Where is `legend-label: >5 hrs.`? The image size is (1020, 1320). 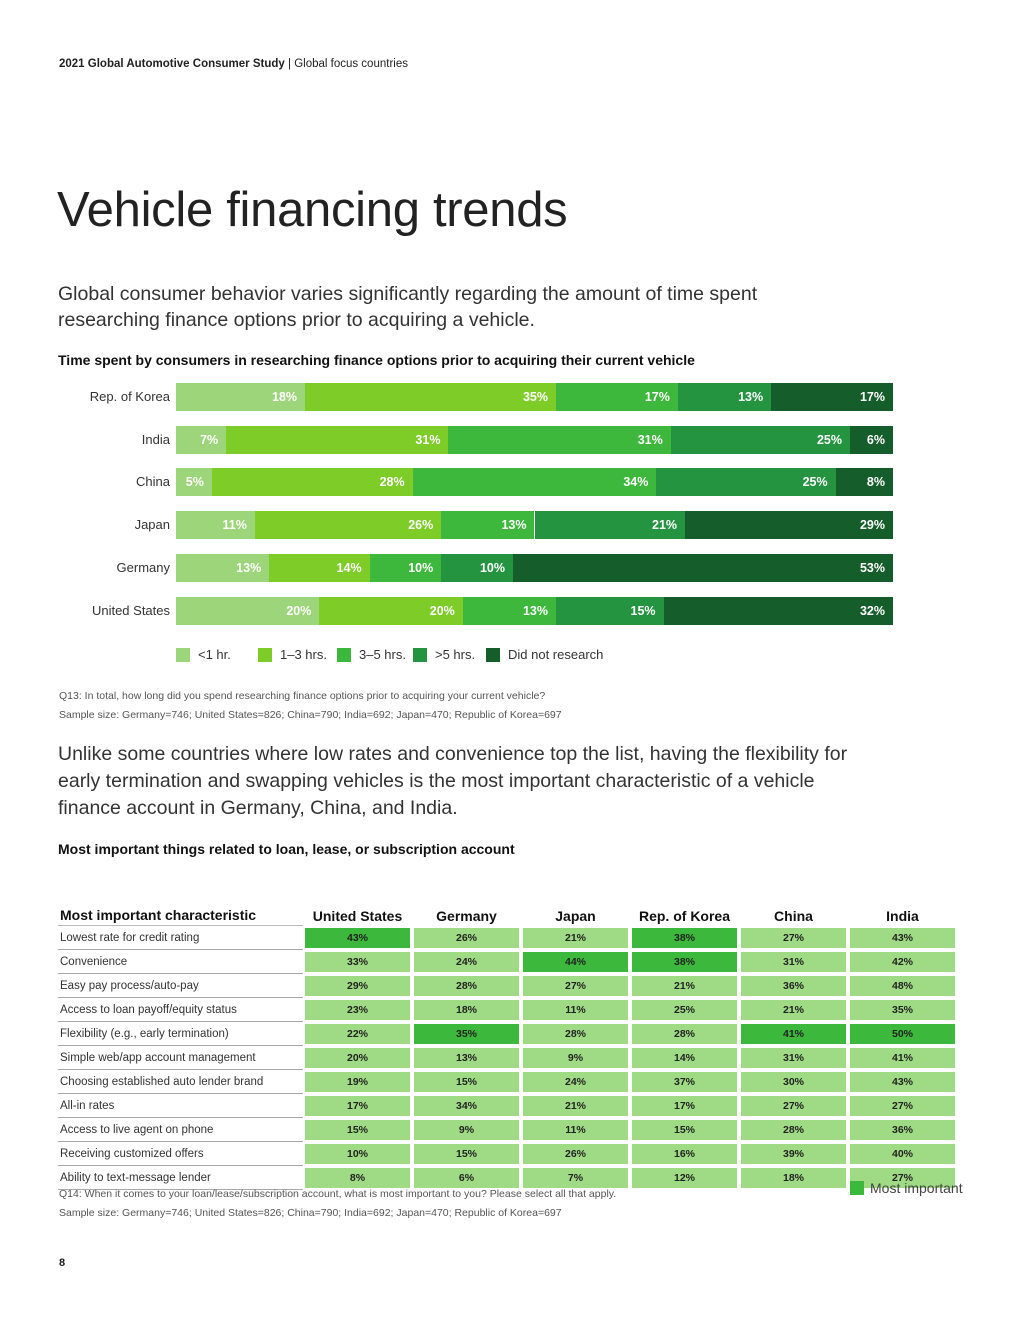 legend-label: >5 hrs. is located at coordinates (455, 654).